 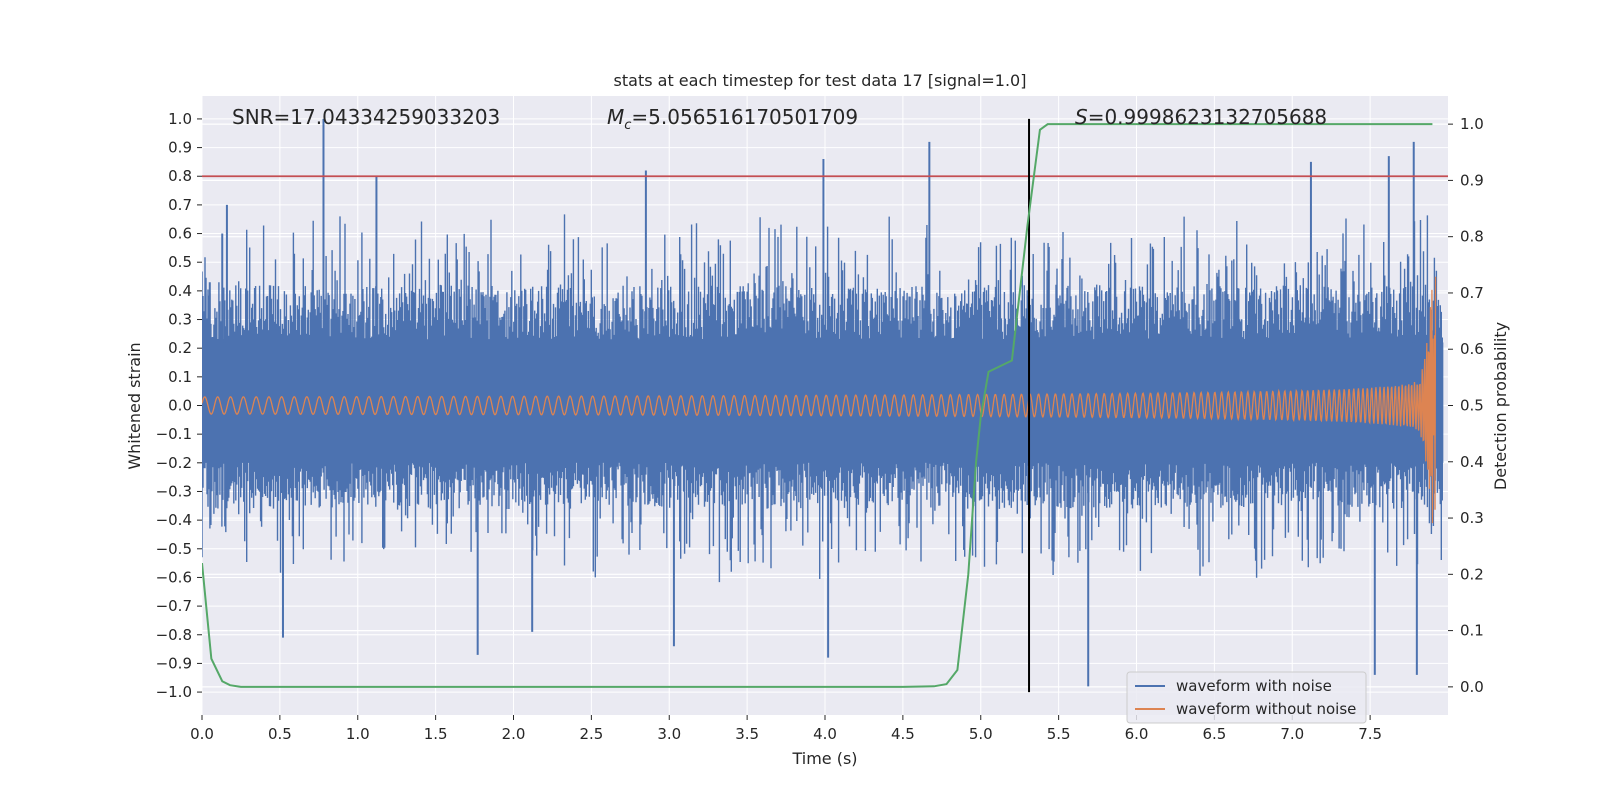 I want to click on y-tick-label: 0.5, so click(x=180, y=262).